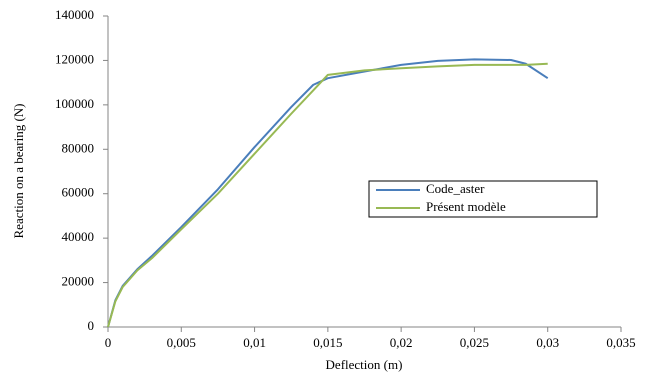 This screenshot has width=651, height=374. I want to click on x-tick-label: 0,03, so click(547, 342).